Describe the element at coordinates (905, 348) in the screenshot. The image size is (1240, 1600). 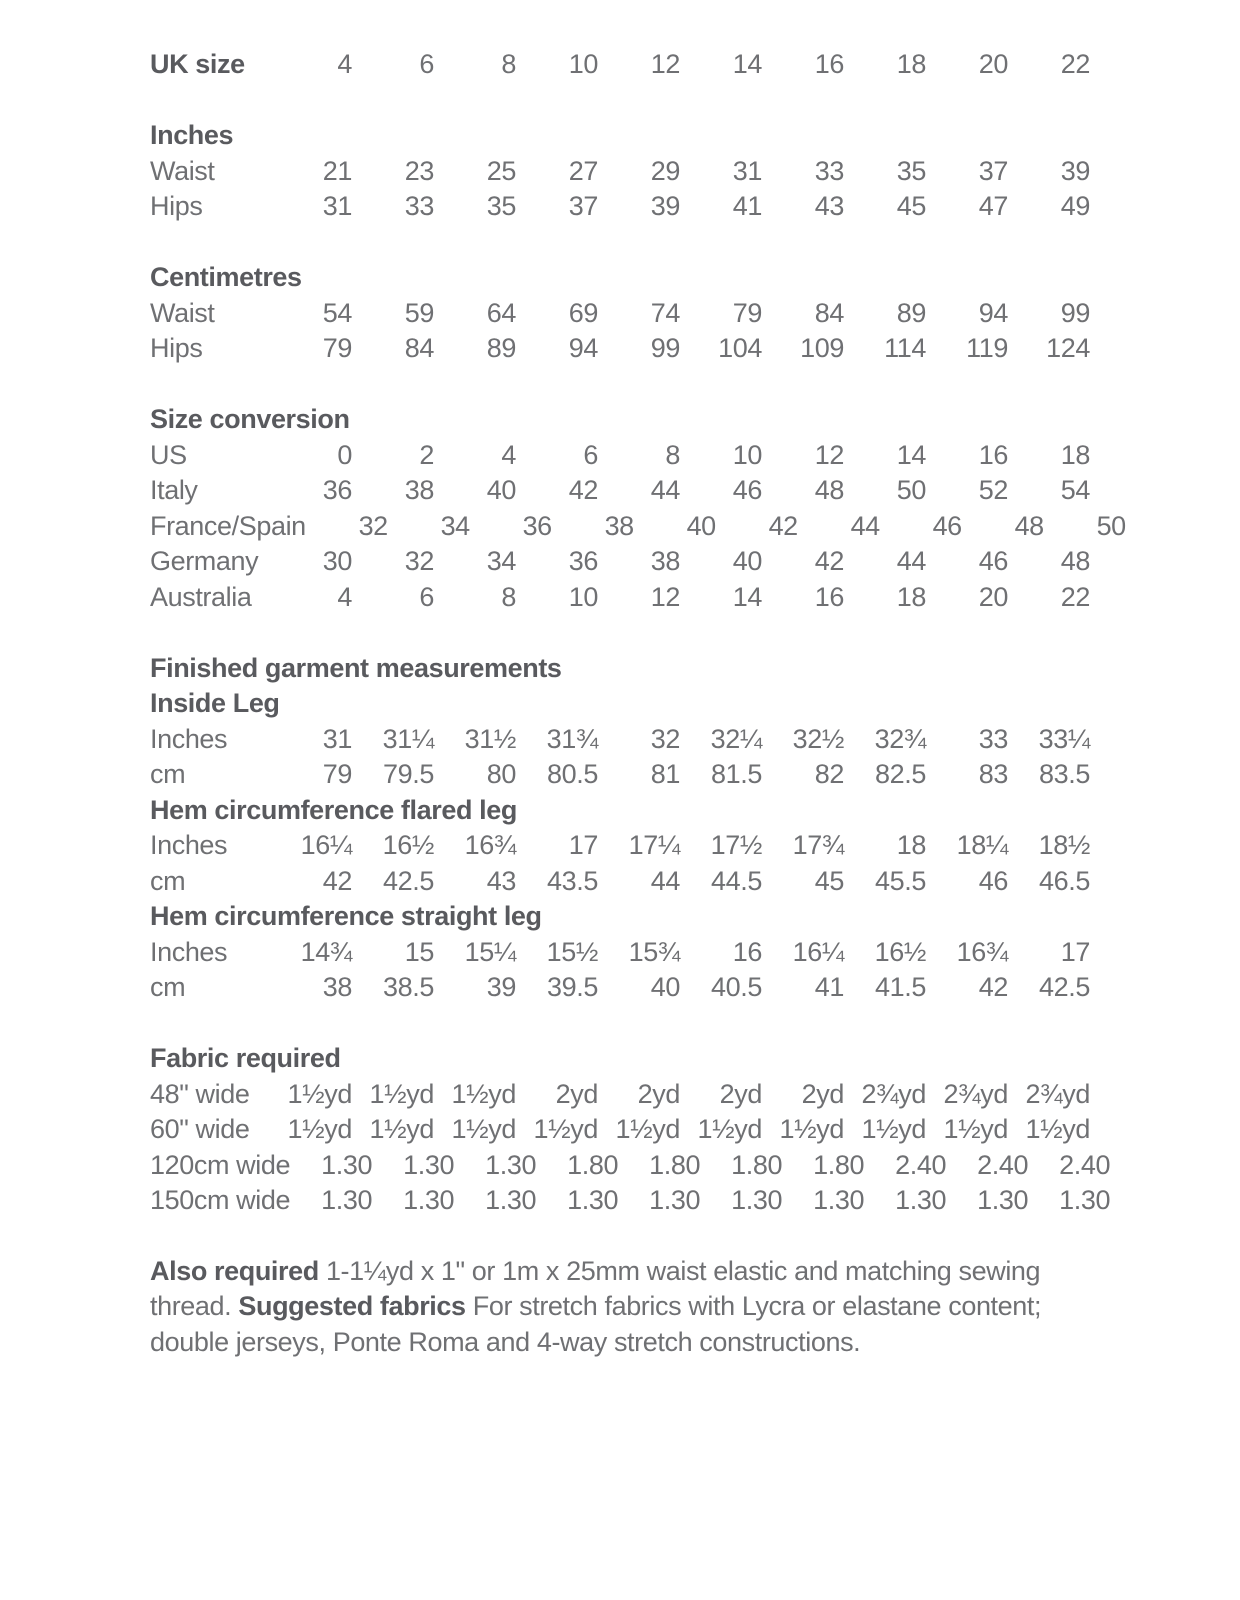
I see `cell-value: 114` at that location.